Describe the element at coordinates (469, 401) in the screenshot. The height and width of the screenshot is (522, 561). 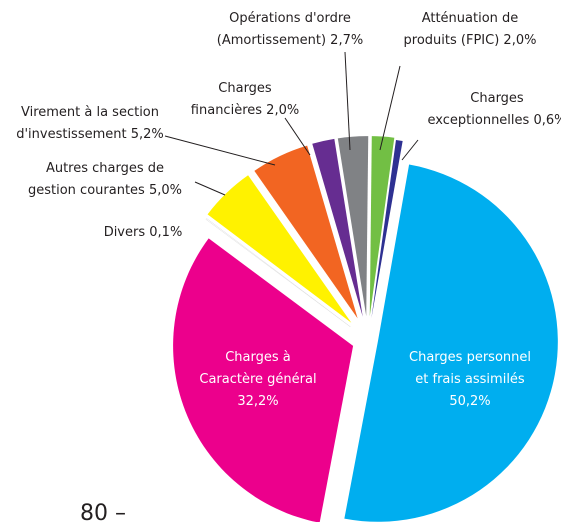
I see `value-label: 50,2%` at that location.